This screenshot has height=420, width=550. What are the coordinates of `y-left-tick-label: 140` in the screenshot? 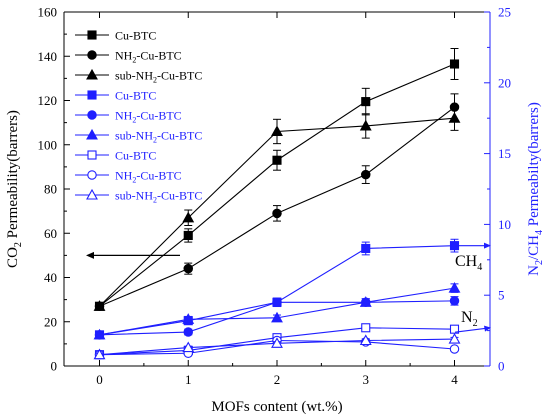 It's located at (48, 56).